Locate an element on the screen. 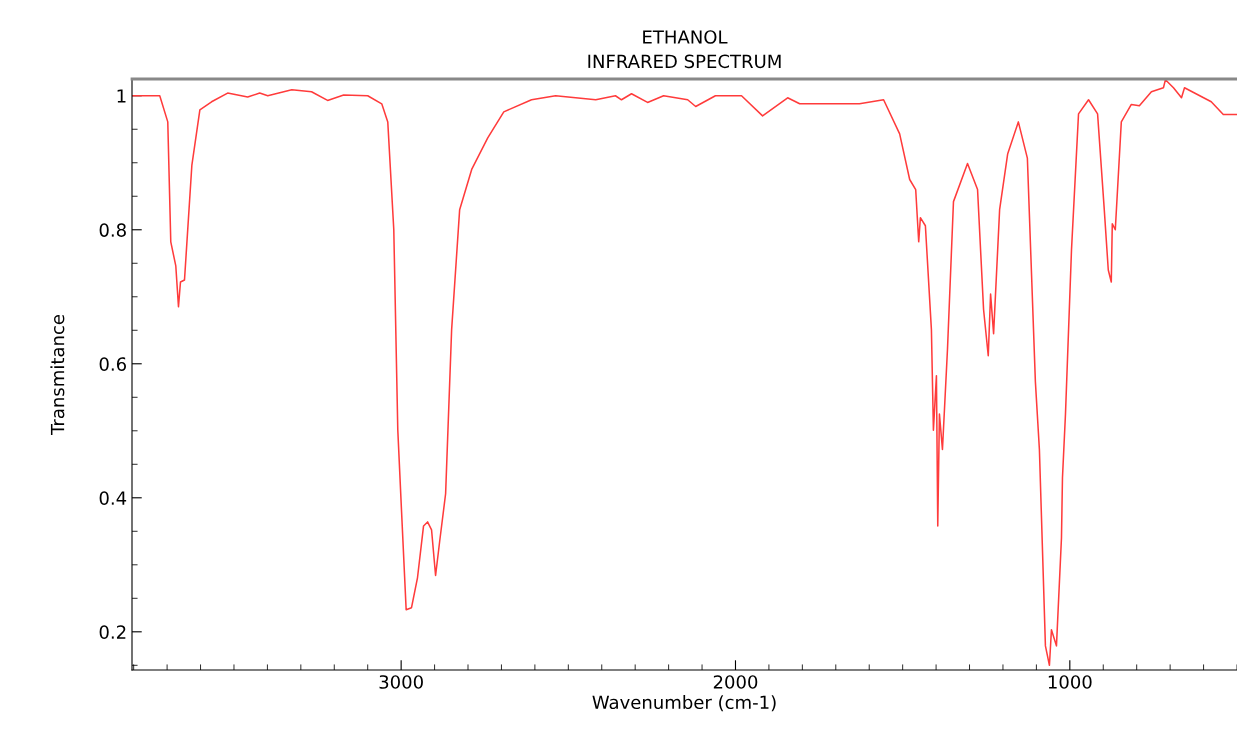  y-tick-label: 0.6 is located at coordinates (112, 364).